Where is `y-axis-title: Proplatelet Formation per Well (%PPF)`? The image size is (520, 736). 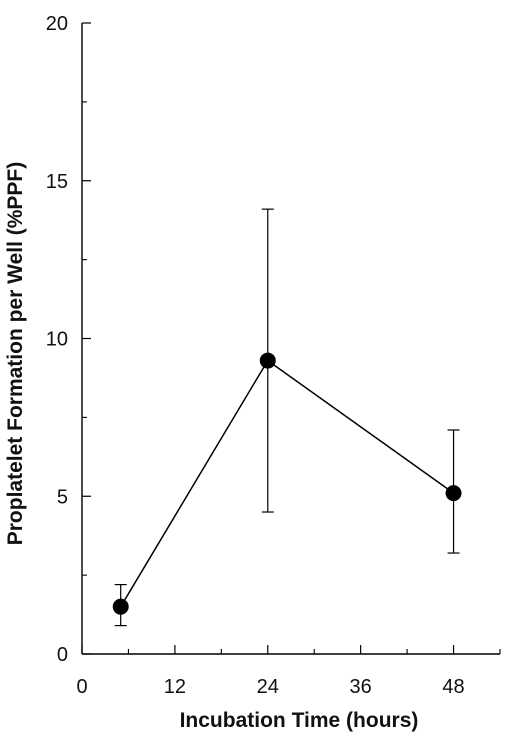
y-axis-title: Proplatelet Formation per Well (%PPF) is located at coordinates (15, 354).